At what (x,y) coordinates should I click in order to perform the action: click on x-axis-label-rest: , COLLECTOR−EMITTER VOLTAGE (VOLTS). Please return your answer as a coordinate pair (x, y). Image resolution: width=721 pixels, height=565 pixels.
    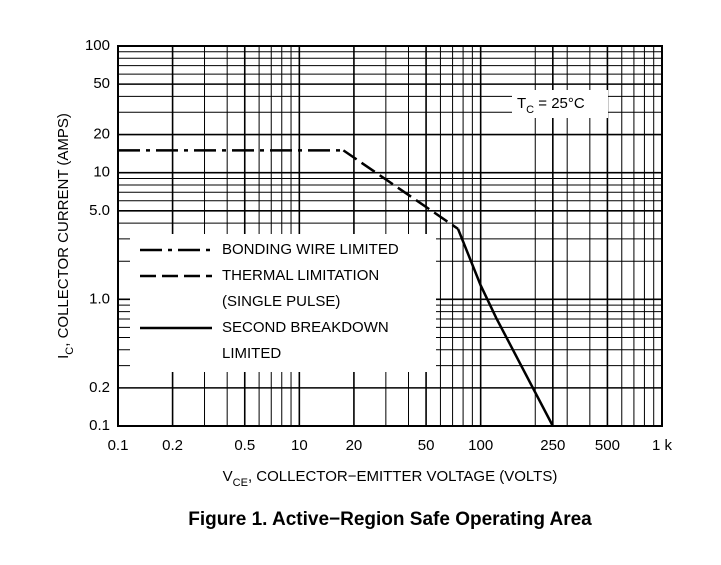
    Looking at the image, I should click on (402, 476).